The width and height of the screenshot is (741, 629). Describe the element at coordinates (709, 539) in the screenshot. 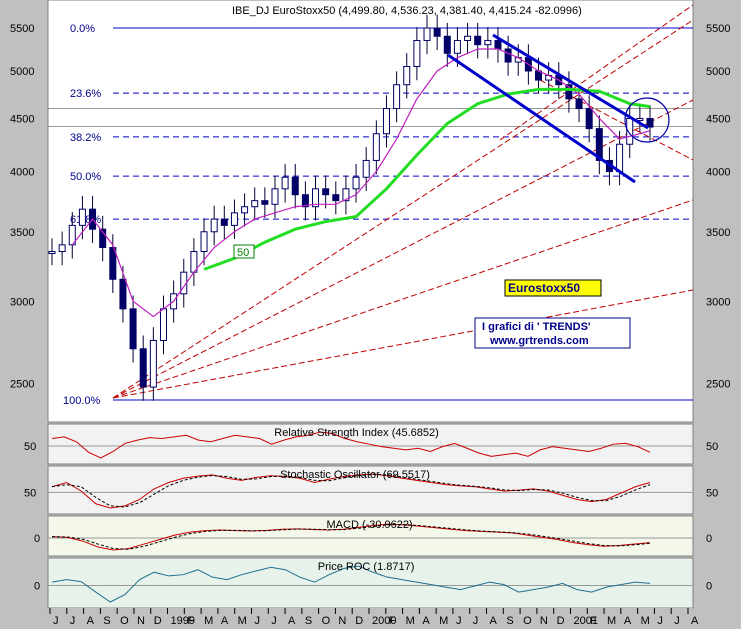

I see `indicator-tick-right: 0` at that location.